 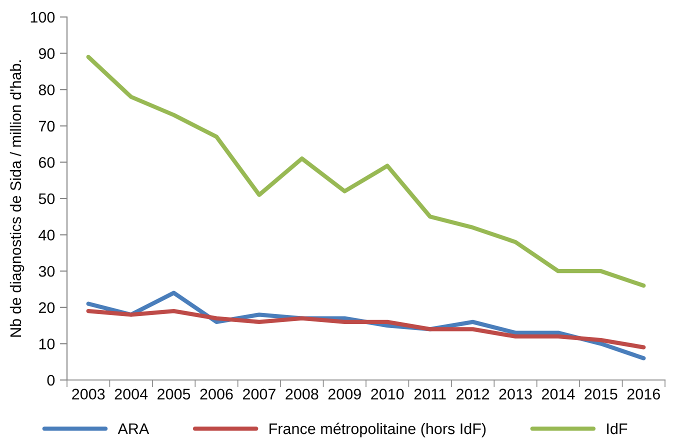 What do you see at coordinates (601, 394) in the screenshot?
I see `x-tick-label: 2015` at bounding box center [601, 394].